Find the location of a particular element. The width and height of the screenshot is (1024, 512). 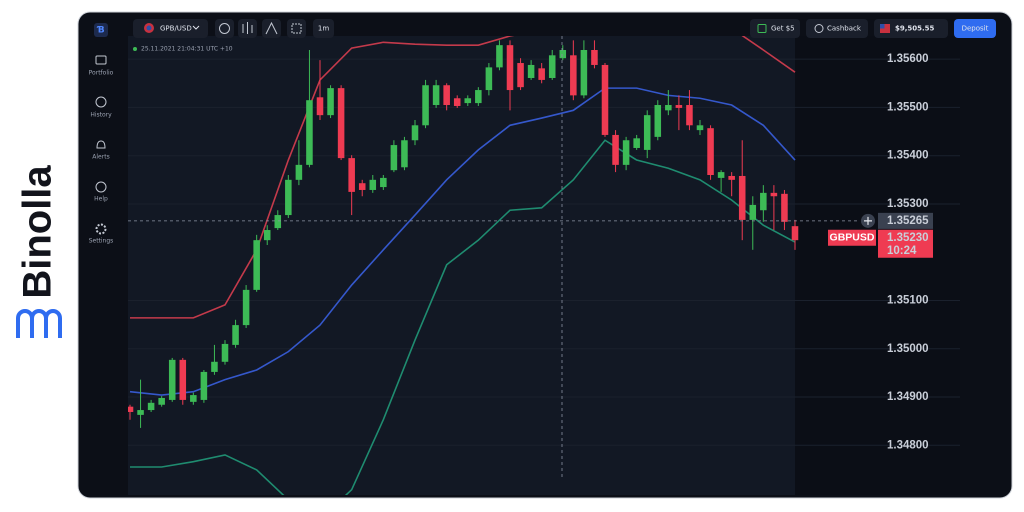

alerts-icon is located at coordinates (101, 144).